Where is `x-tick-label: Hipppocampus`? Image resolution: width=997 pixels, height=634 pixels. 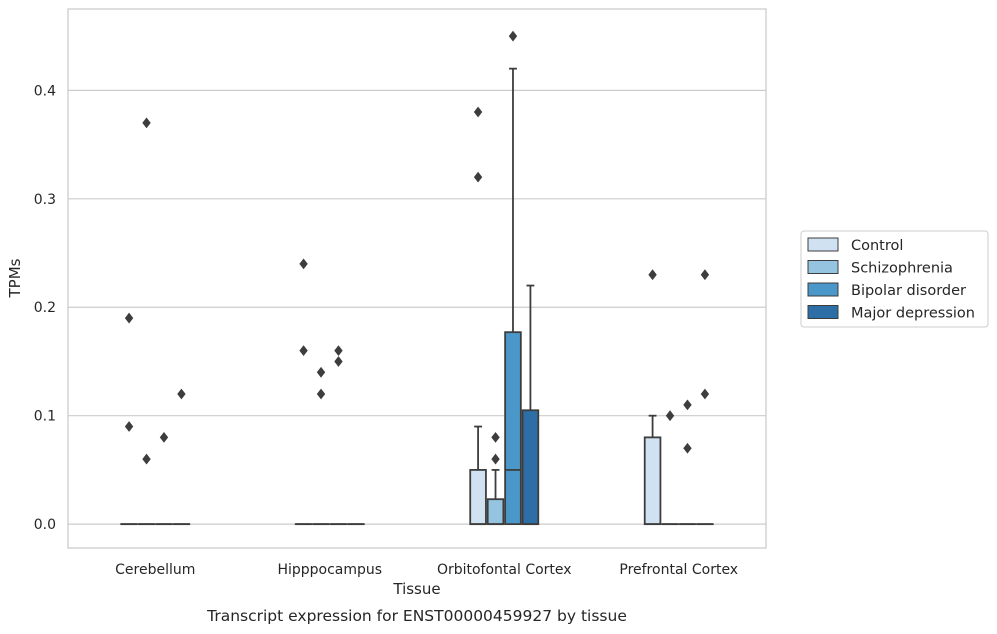
x-tick-label: Hipppocampus is located at coordinates (329, 570).